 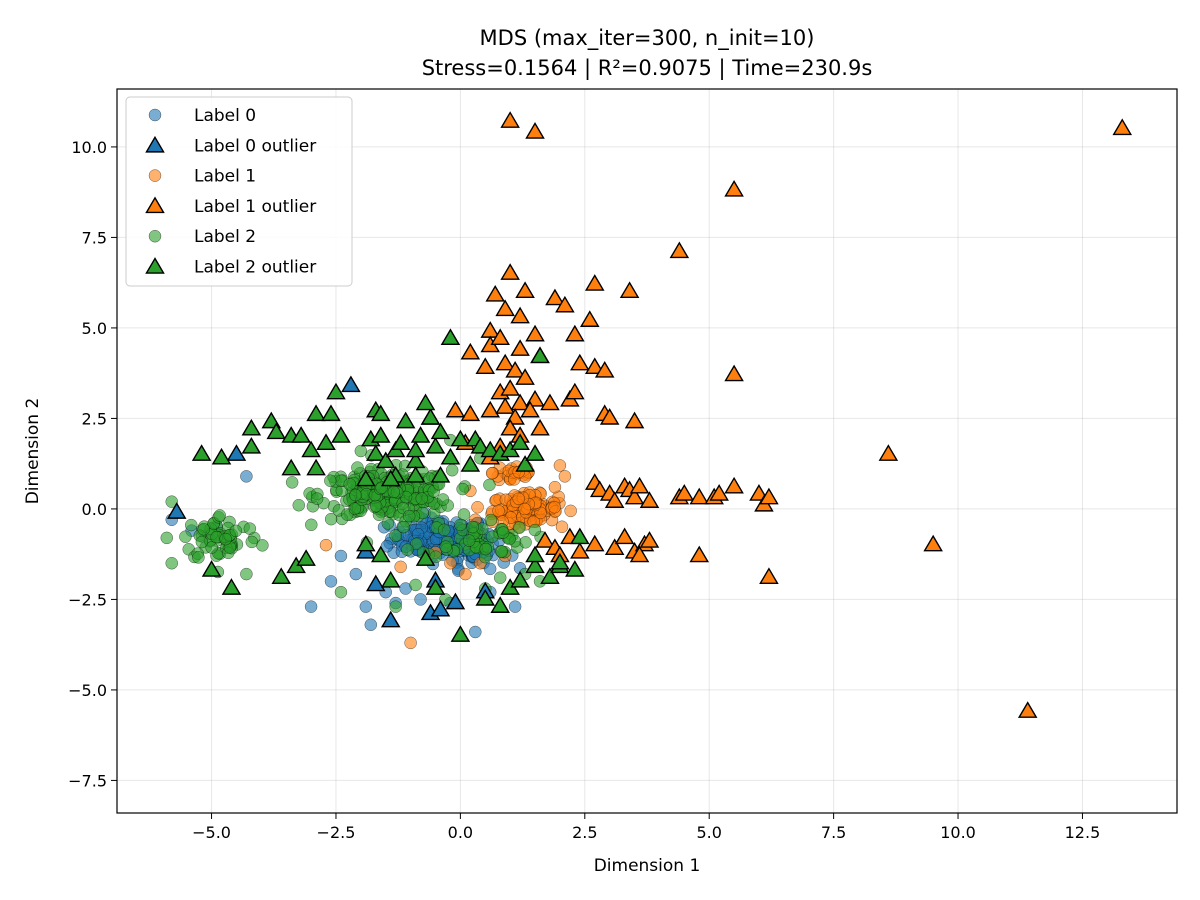 I want to click on y-tick-label: −7.5, so click(x=87, y=780).